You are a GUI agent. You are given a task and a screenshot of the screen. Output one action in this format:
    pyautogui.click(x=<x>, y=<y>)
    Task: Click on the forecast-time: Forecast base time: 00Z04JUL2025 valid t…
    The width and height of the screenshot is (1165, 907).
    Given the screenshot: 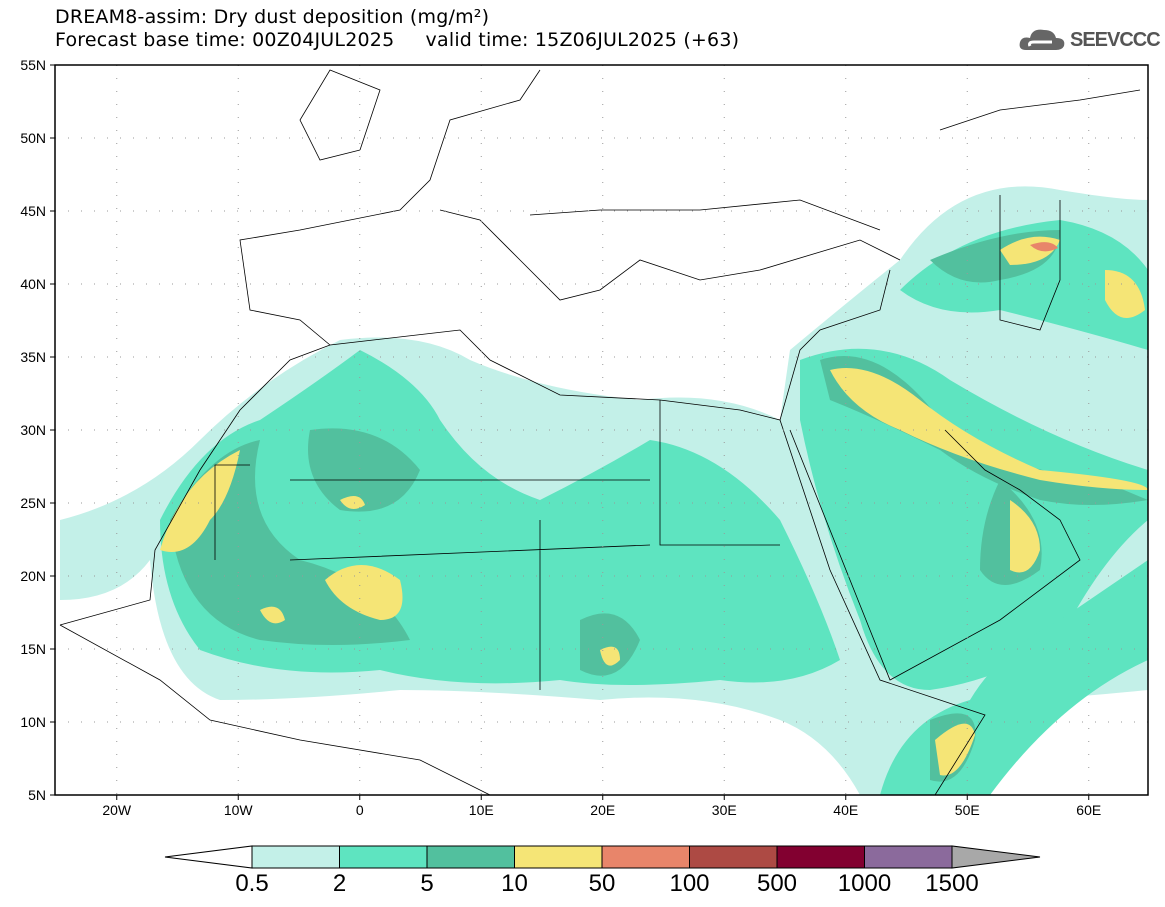 What is the action you would take?
    pyautogui.click(x=397, y=40)
    